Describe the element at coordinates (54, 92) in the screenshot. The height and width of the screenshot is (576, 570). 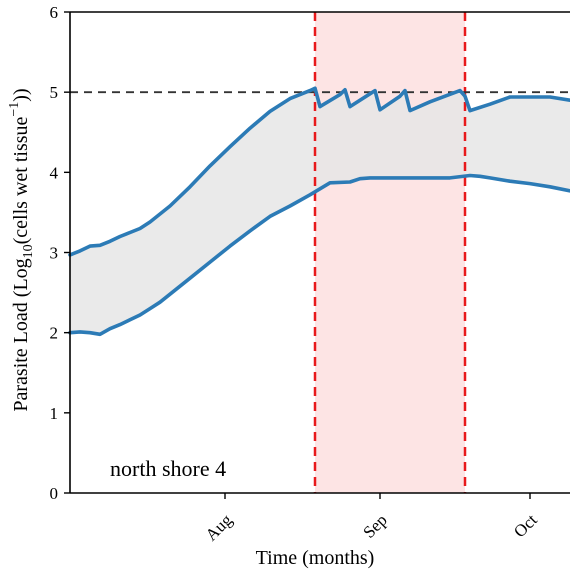
I see `y-tick-label-5: 5` at that location.